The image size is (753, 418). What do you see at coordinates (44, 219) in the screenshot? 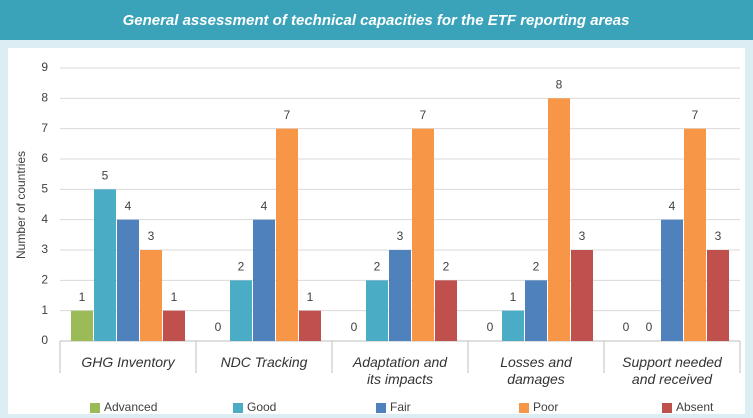
I see `y-tick-label: 4` at bounding box center [44, 219].